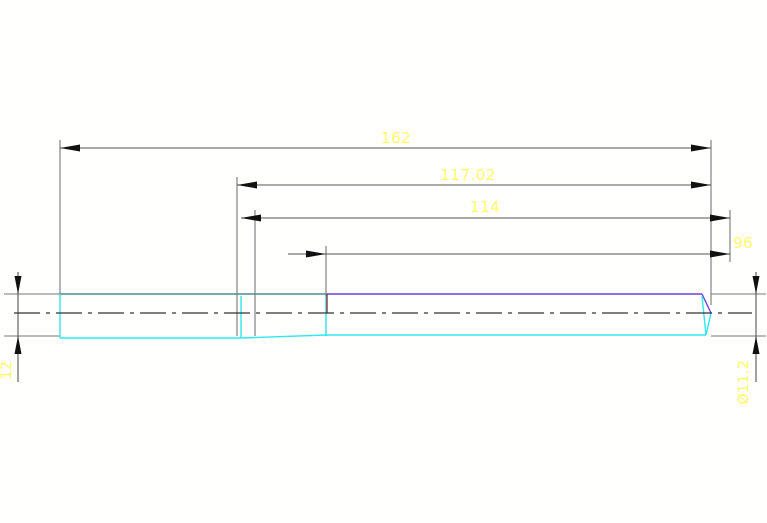  Describe the element at coordinates (70, 148) in the screenshot. I see `arrow-head-162-left` at that location.